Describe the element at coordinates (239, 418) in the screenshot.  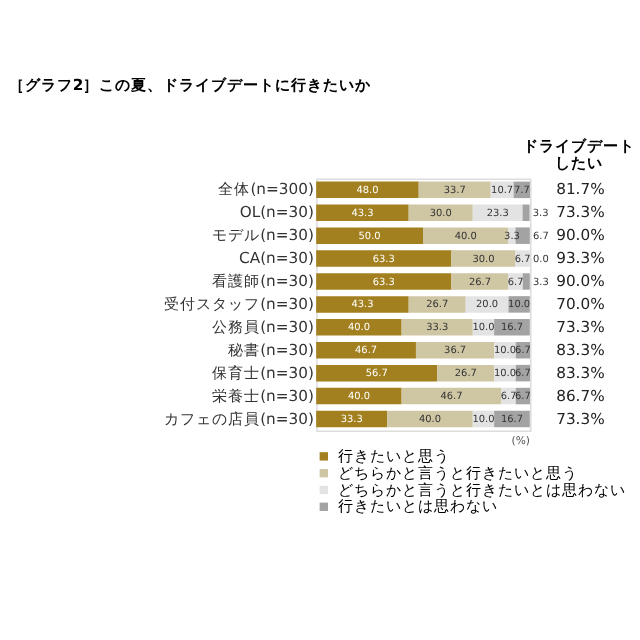
I see `y-tick-label: カフェの店員(n=30)` at that location.